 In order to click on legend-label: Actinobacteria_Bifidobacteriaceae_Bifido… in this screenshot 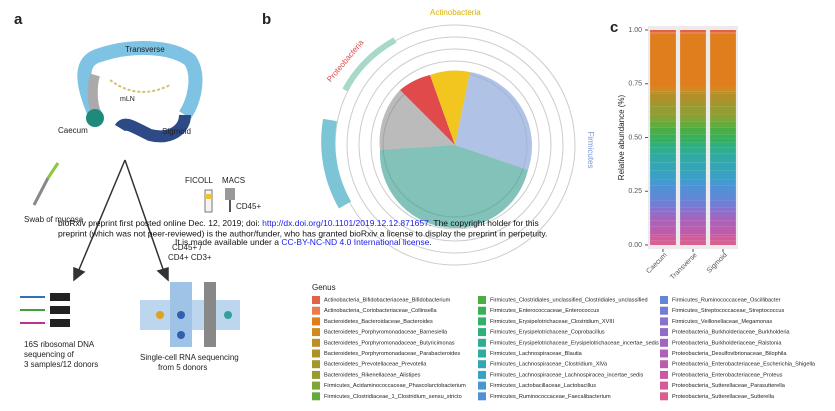, I will do `click(387, 300)`.